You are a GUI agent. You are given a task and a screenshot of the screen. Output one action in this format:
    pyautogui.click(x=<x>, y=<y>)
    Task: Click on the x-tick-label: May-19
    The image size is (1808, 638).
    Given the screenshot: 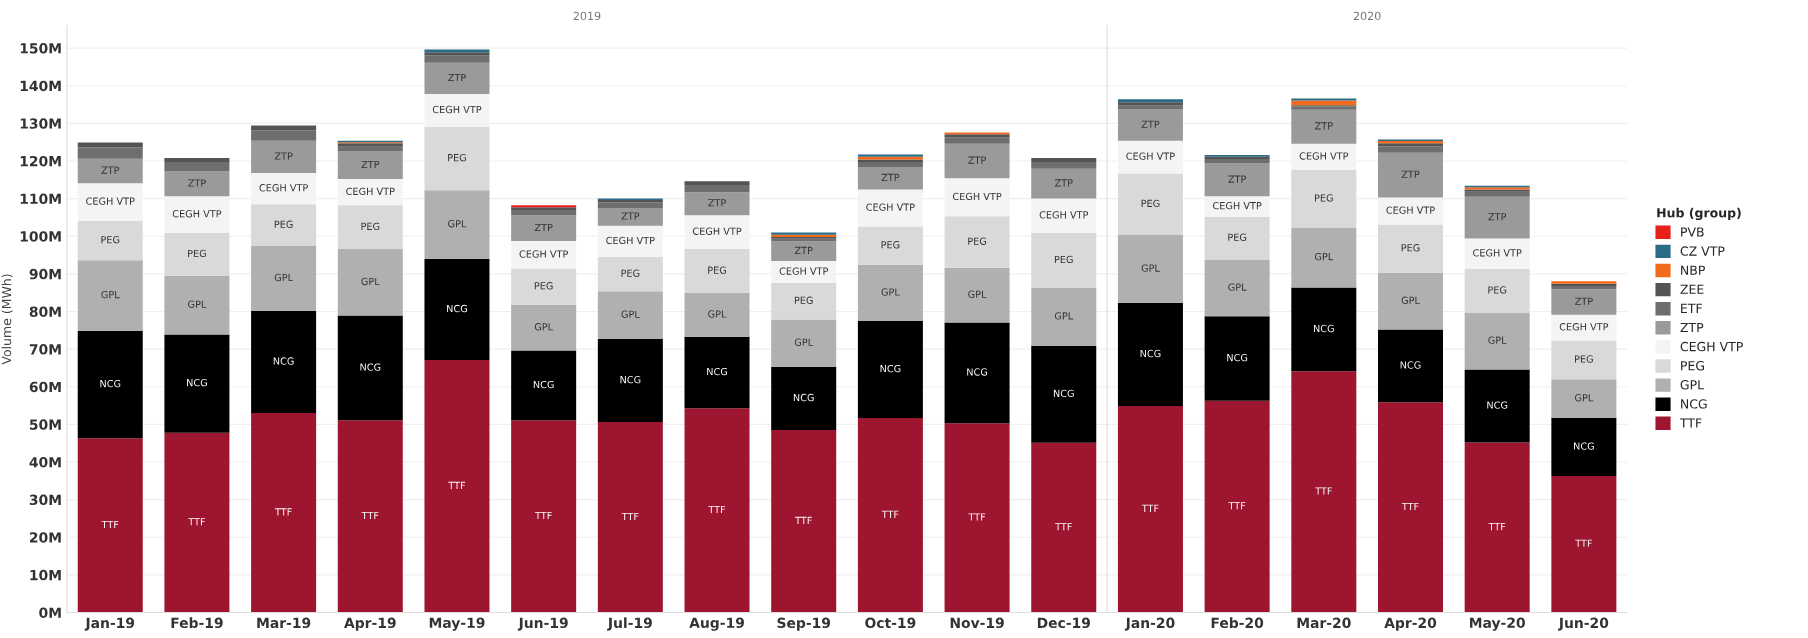 What is the action you would take?
    pyautogui.click(x=457, y=624)
    